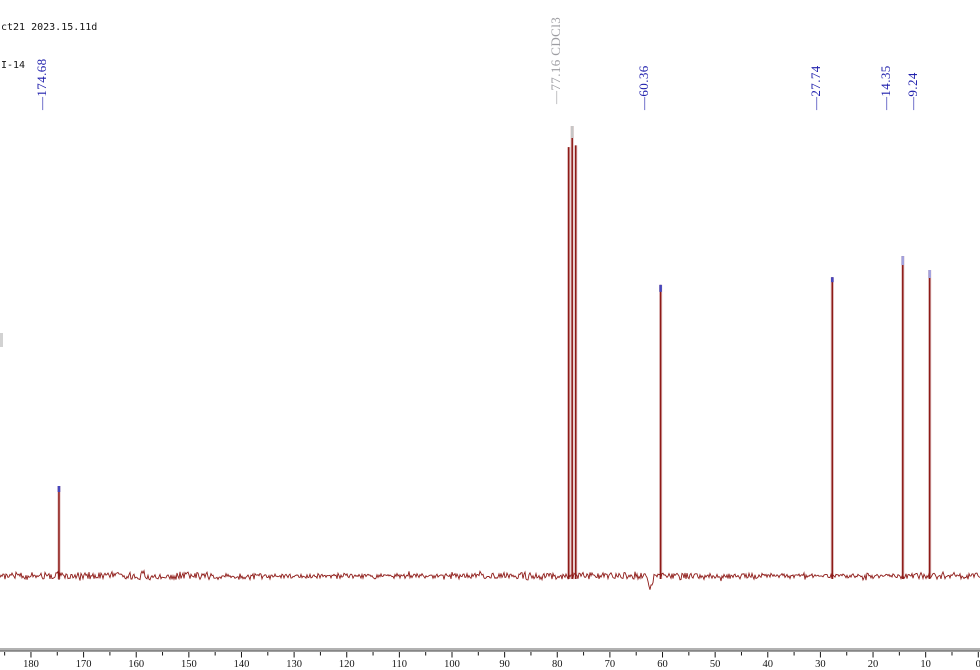 The image size is (980, 670). I want to click on axis-tick-label: 0, so click(978, 664).